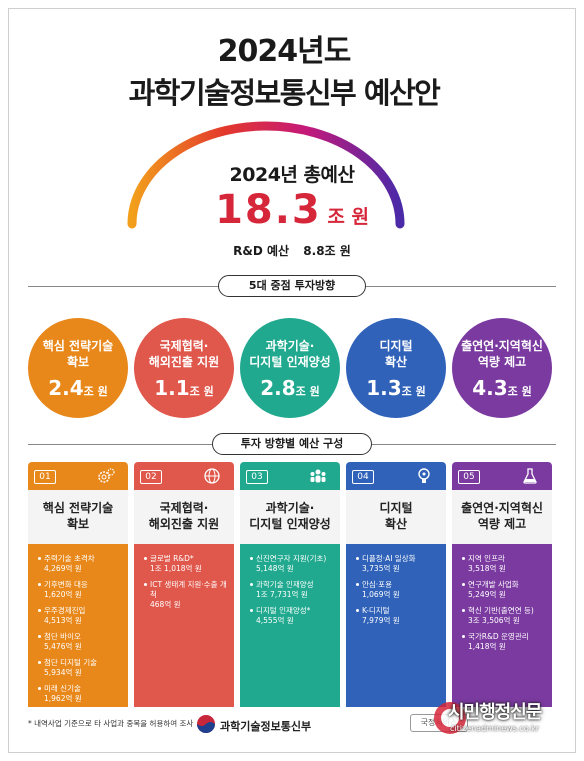 This screenshot has width=584, height=761. I want to click on item-amount: 1,962억 원, so click(63, 698).